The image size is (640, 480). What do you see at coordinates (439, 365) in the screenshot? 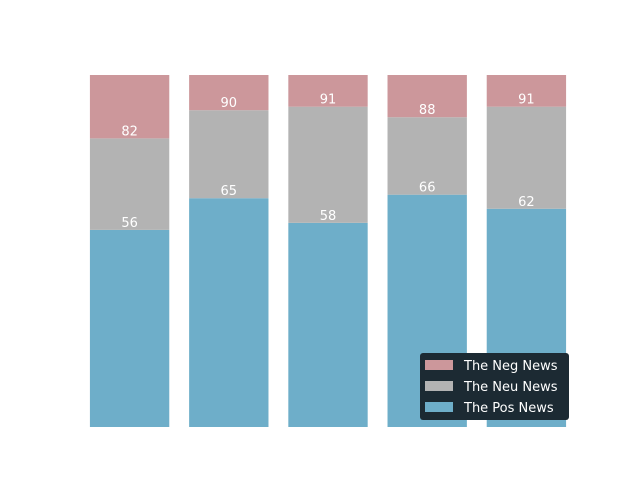
I see `legend-swatch-the-neg-news` at bounding box center [439, 365].